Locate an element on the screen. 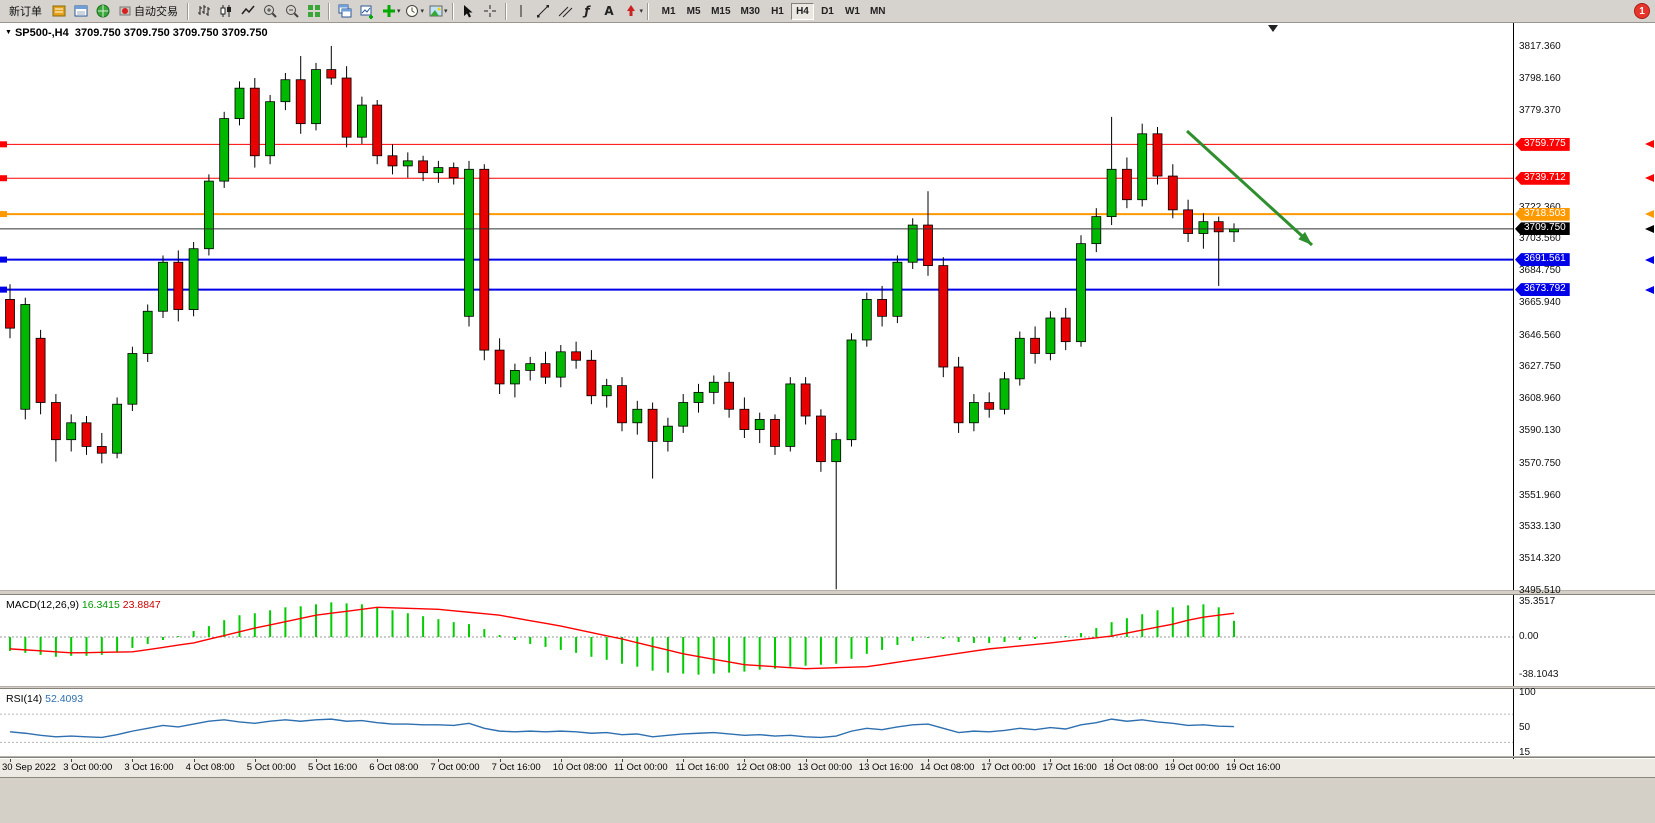  auto-trading-label: 自动交易 is located at coordinates (156, 12).